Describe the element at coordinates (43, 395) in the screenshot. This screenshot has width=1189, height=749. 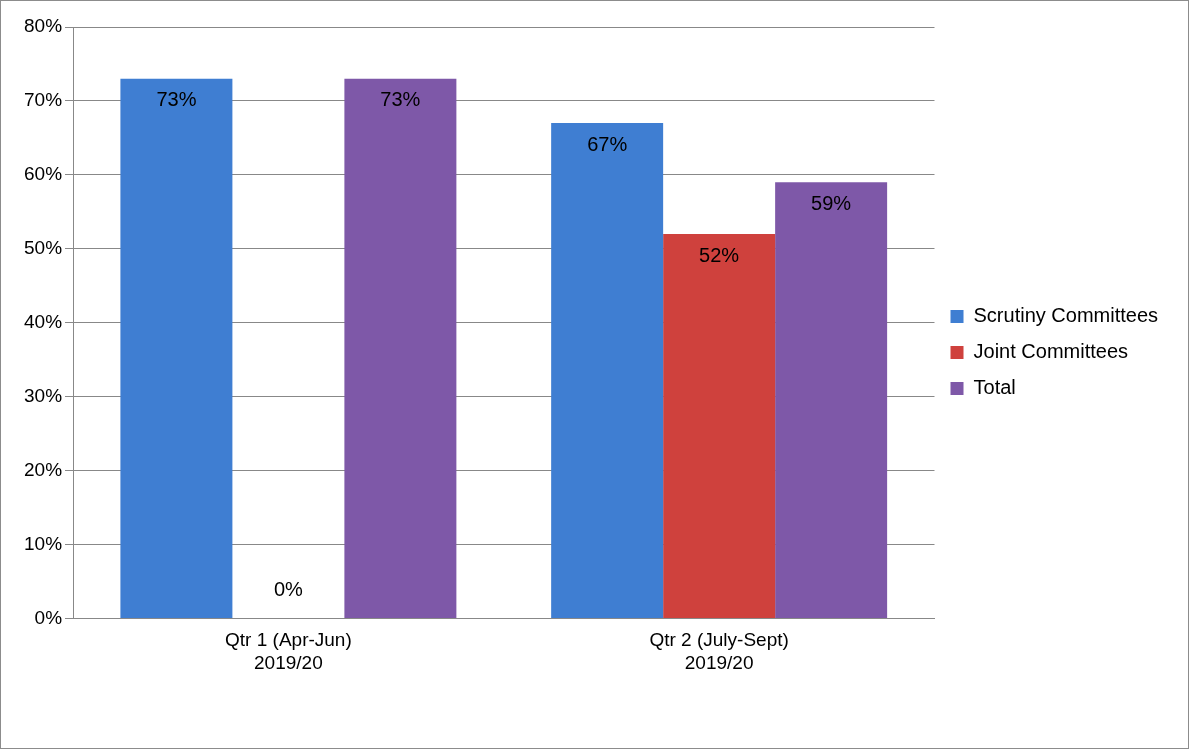
I see `y-tick-label: 30%` at that location.